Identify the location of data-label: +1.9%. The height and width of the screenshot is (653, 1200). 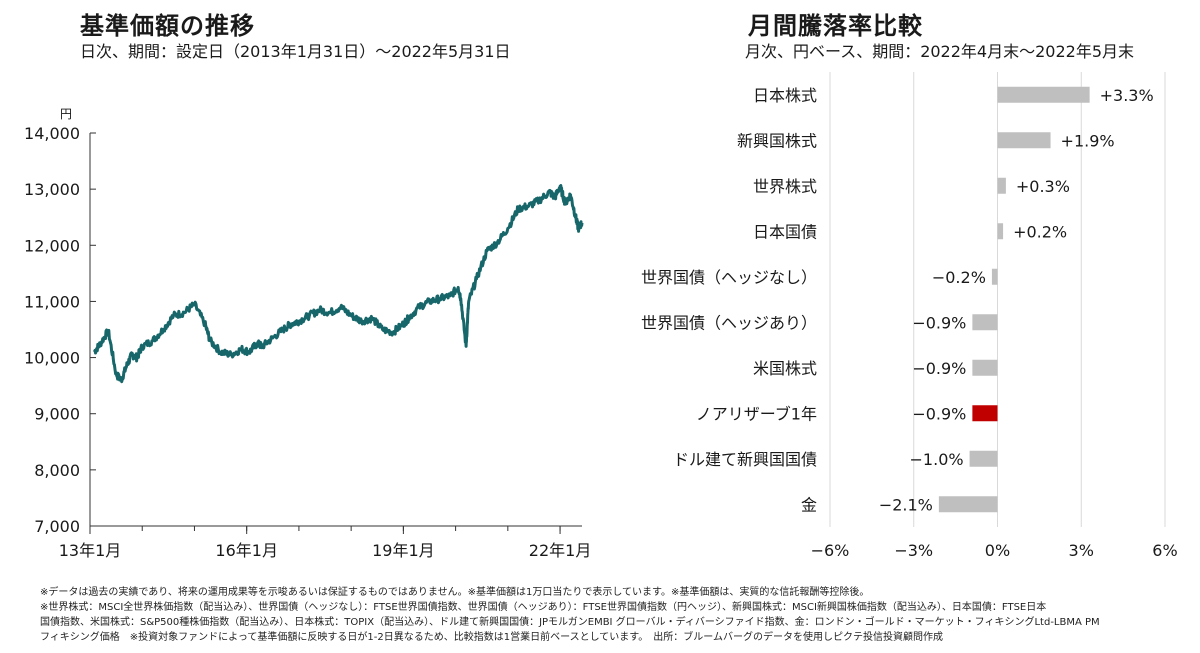
(1088, 140).